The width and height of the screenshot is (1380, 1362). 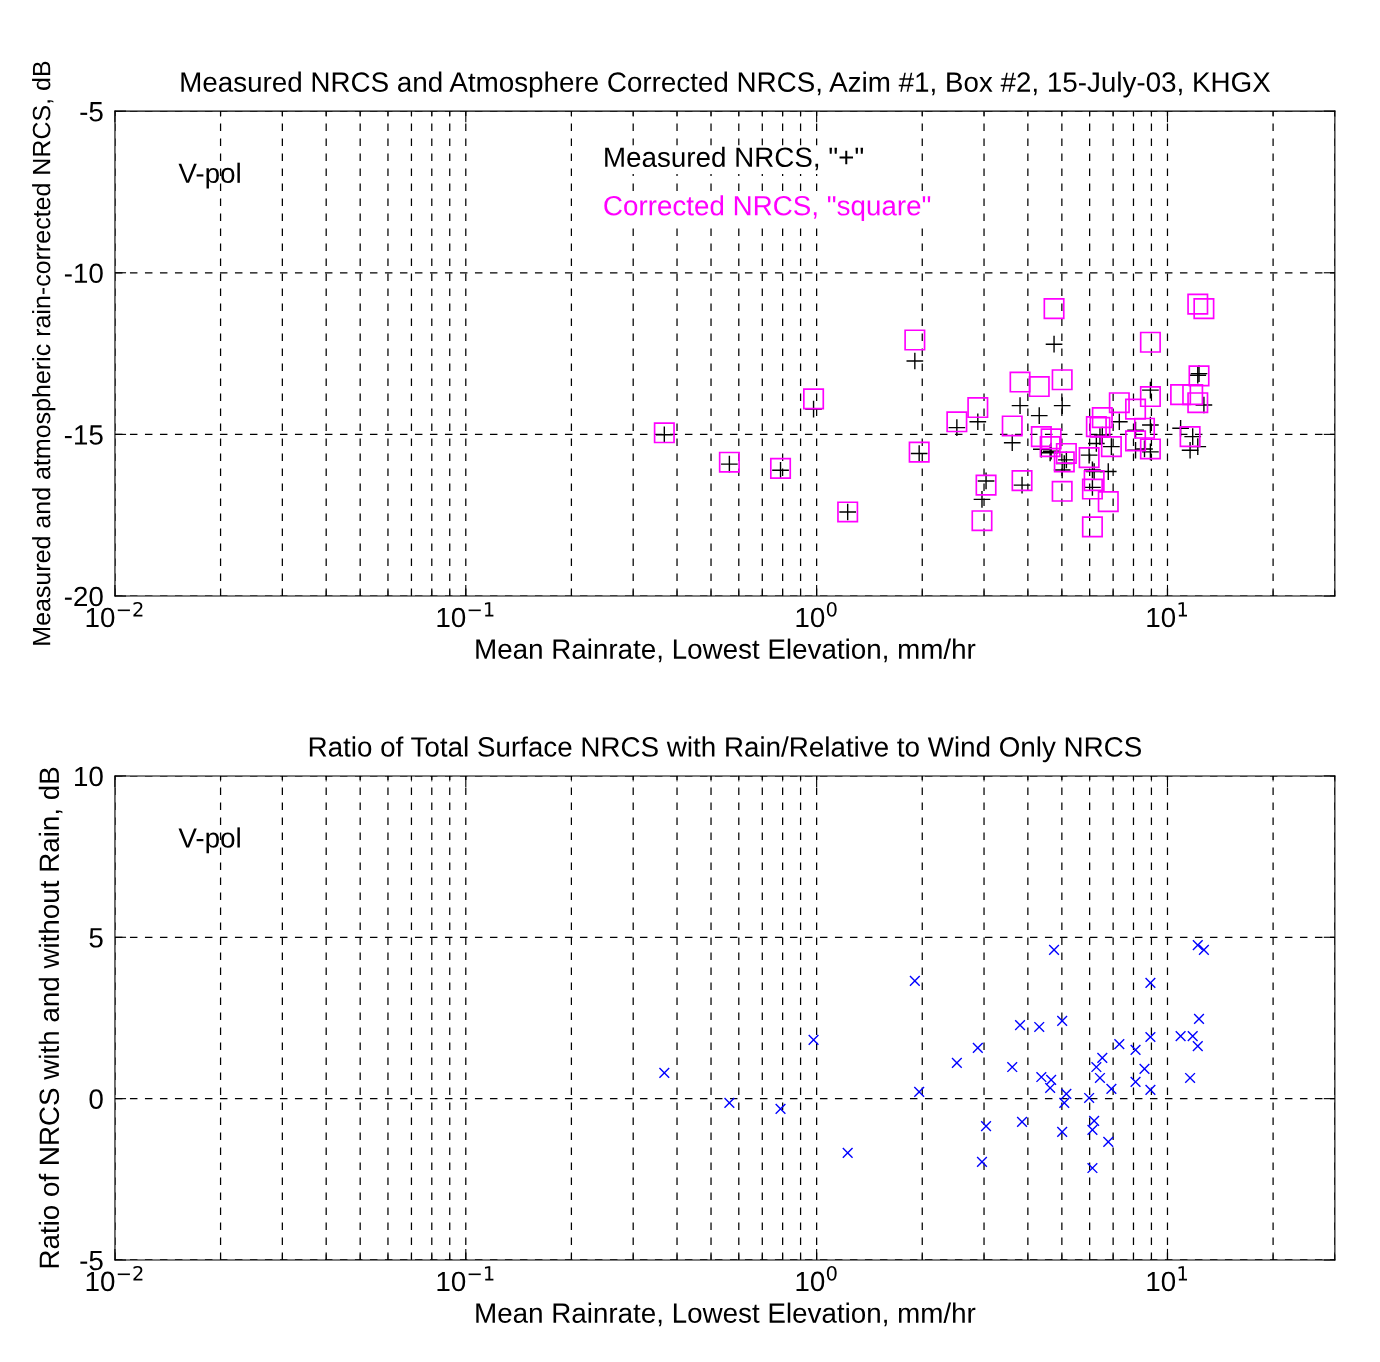 I want to click on y-tick-label: -10, so click(x=83, y=273).